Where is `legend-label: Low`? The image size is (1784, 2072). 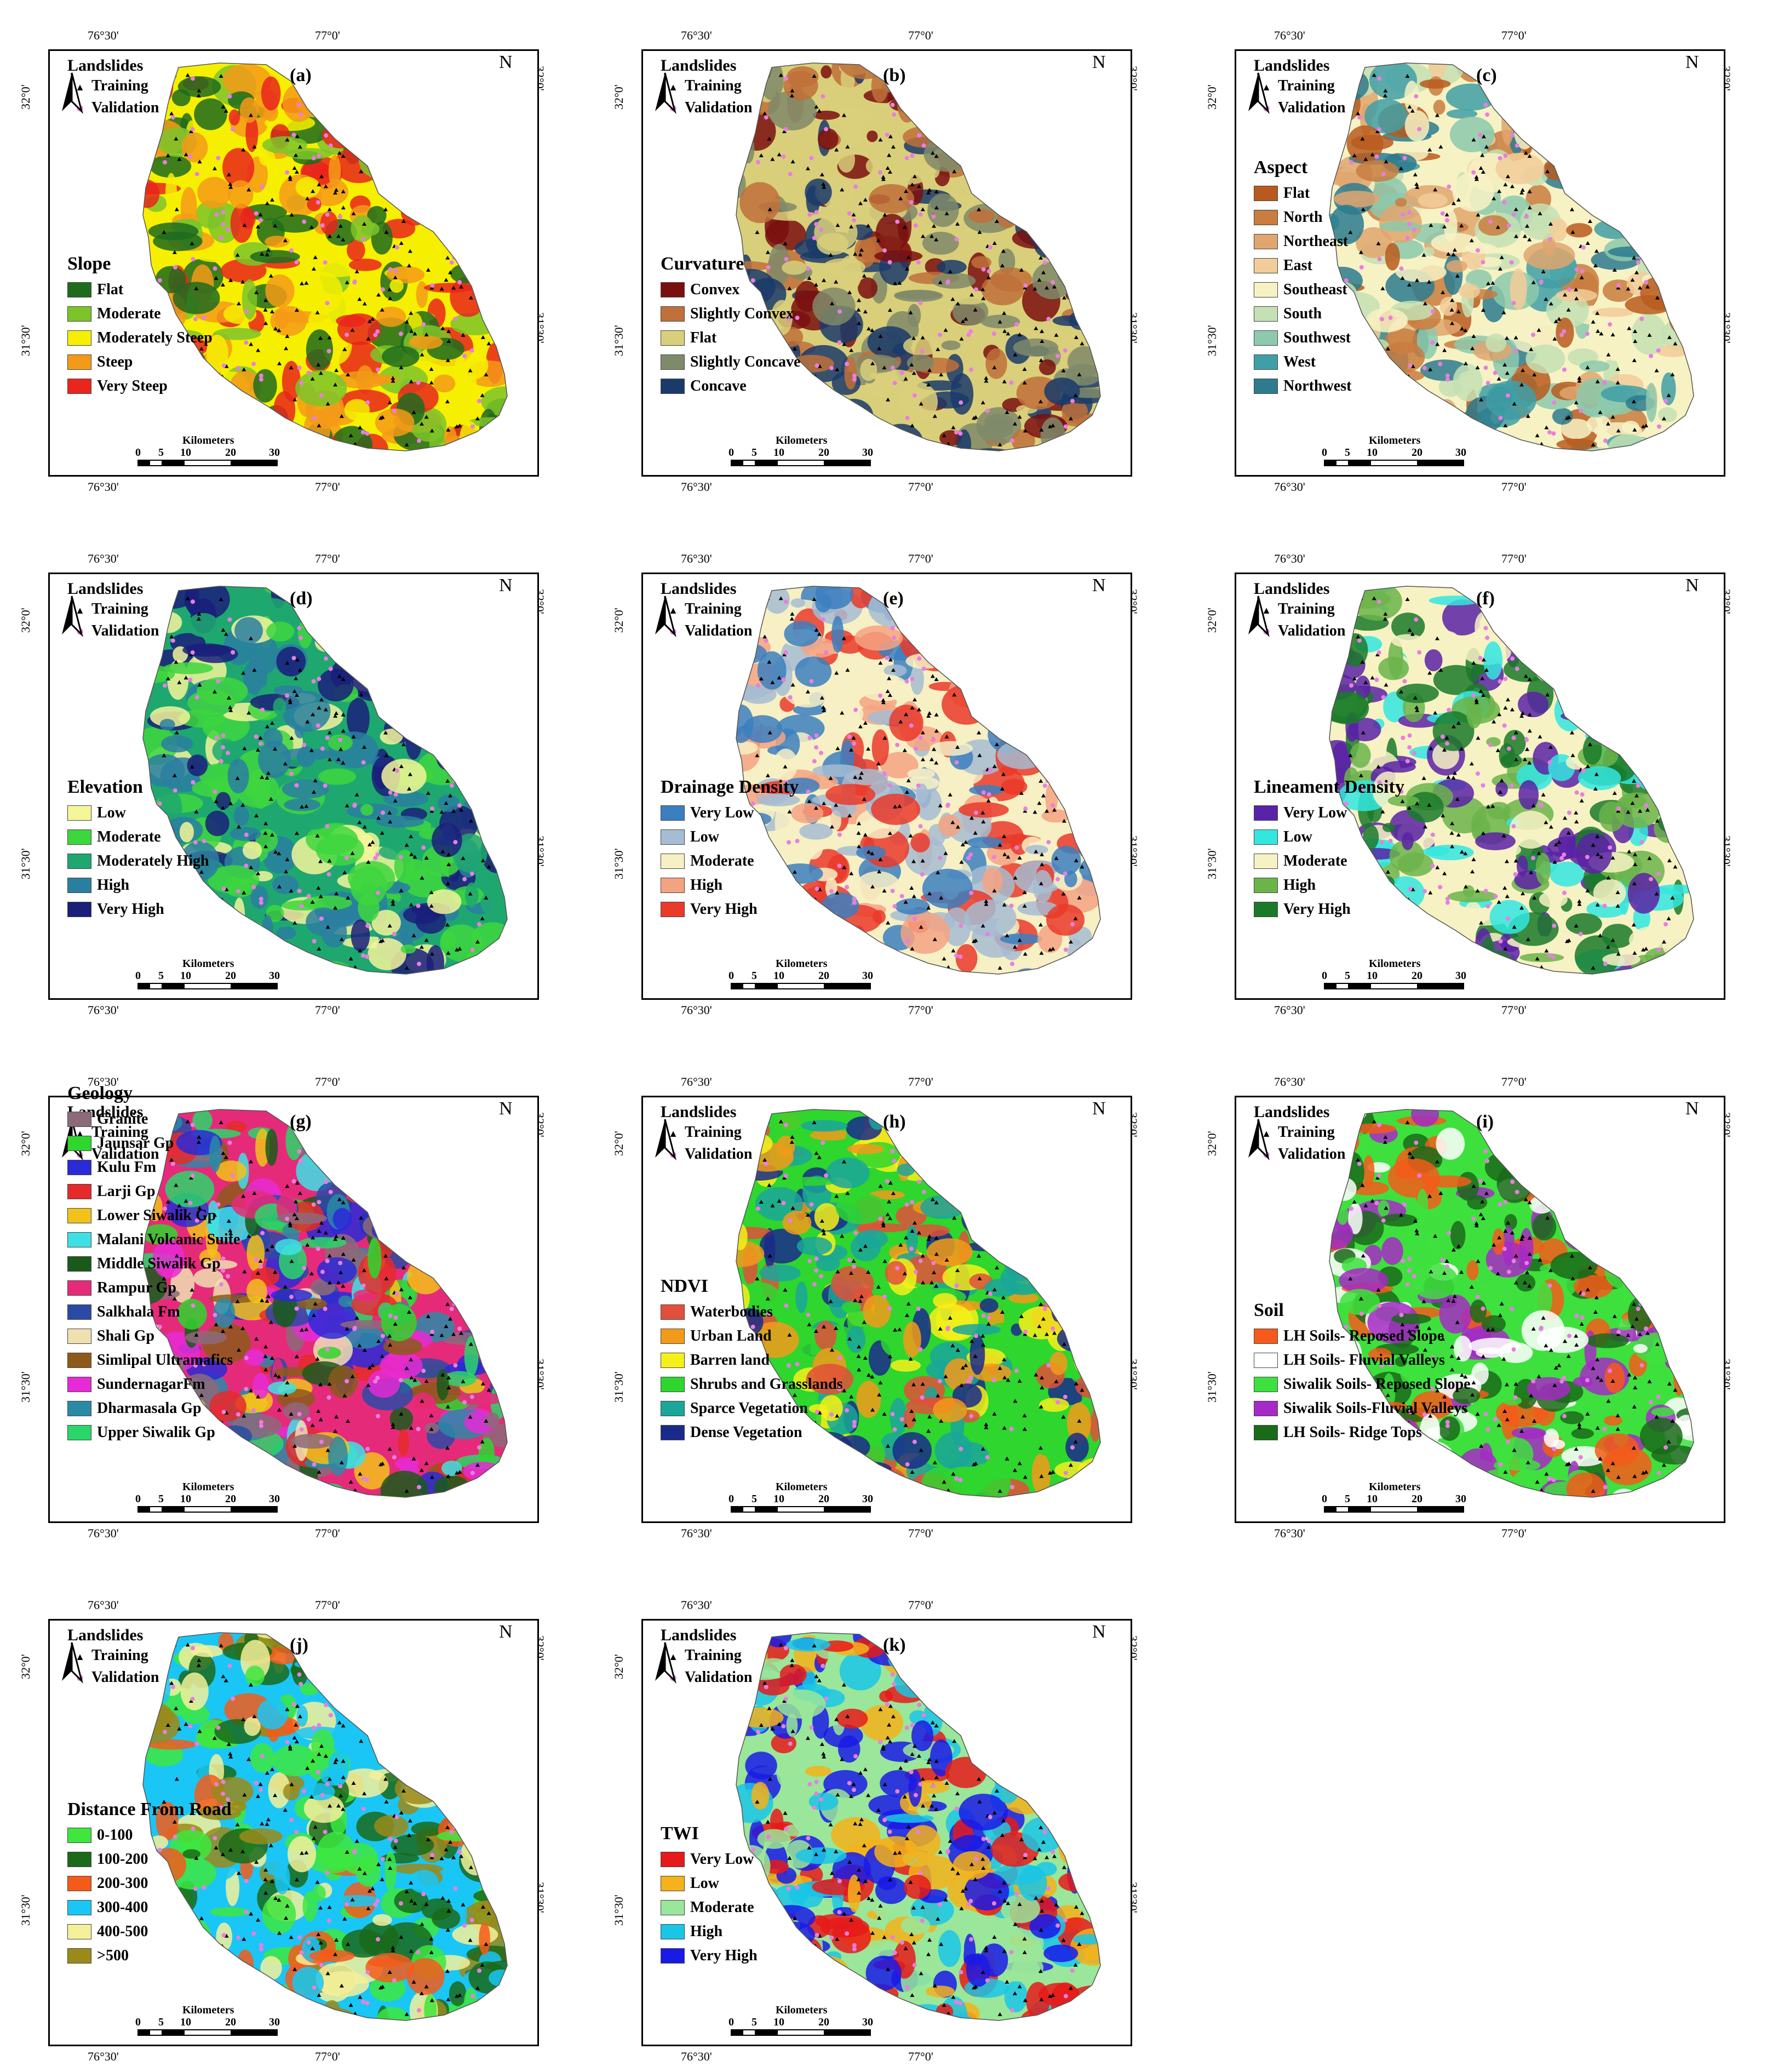 legend-label: Low is located at coordinates (705, 836).